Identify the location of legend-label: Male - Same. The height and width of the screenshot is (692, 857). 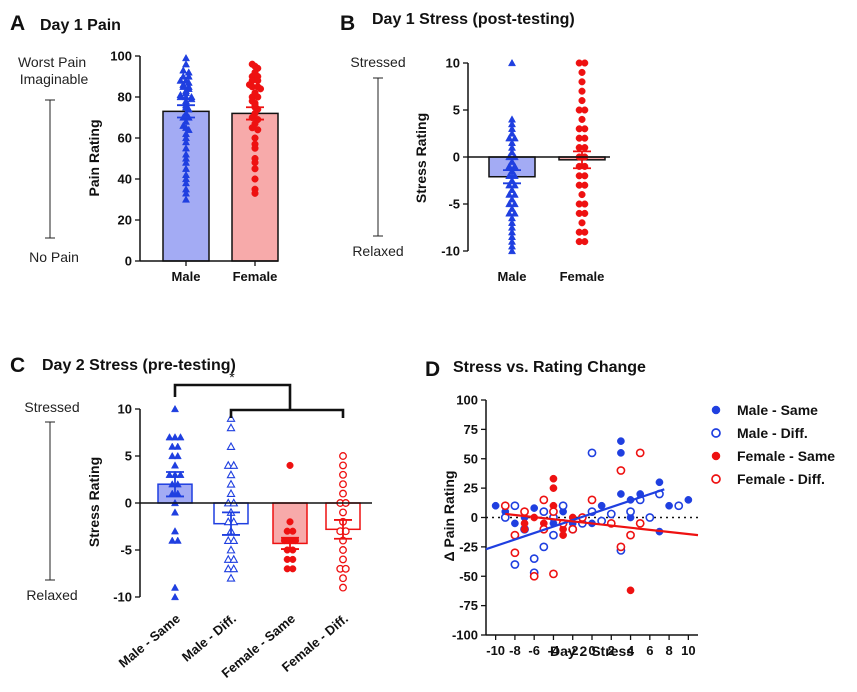
(777, 410).